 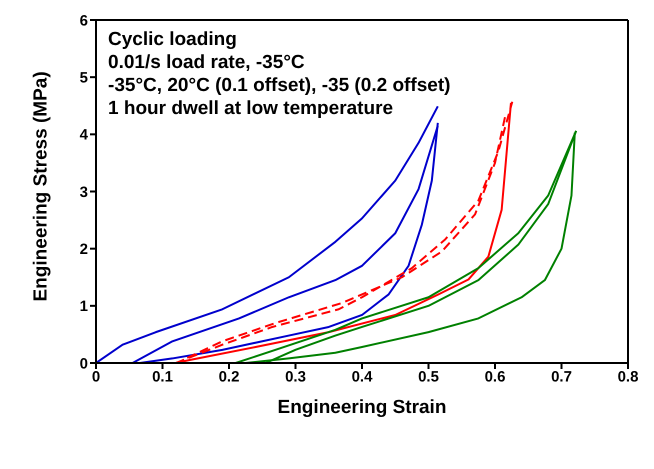 I want to click on x-tick-label: 0.8, so click(x=628, y=377).